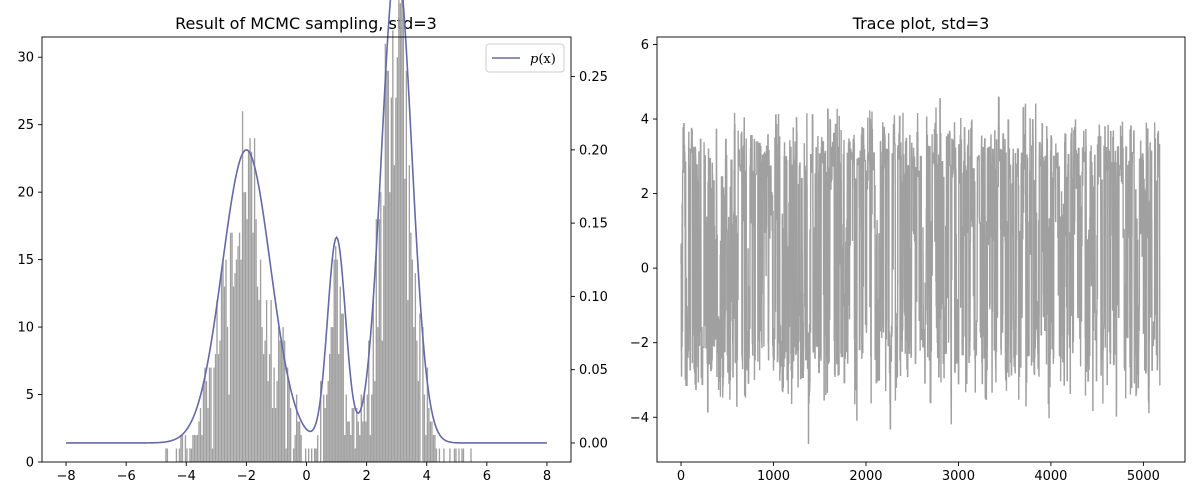  What do you see at coordinates (1050, 476) in the screenshot?
I see `x-tick-label: 4000` at bounding box center [1050, 476].